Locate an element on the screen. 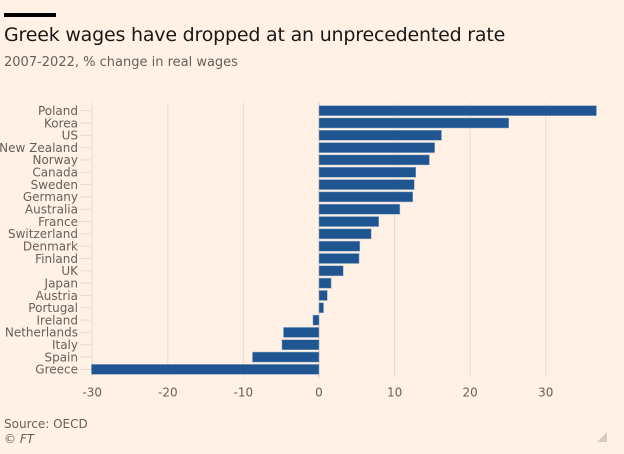  x-tick-label: 20 is located at coordinates (470, 393).